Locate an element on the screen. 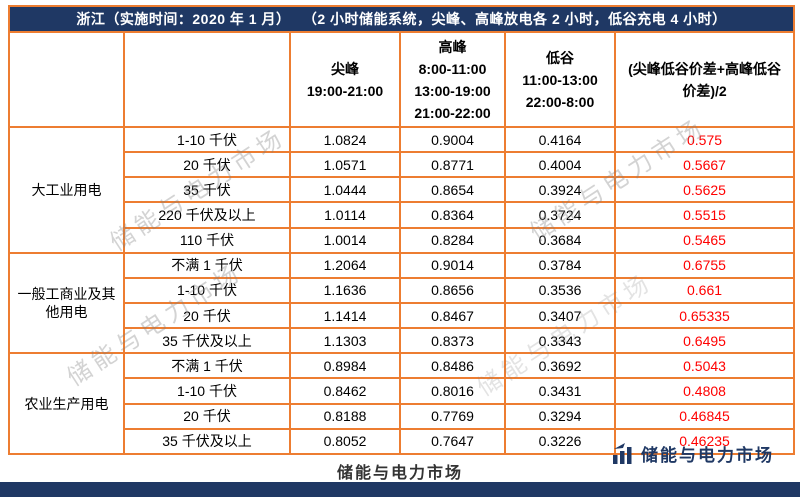 The width and height of the screenshot is (800, 497). header-peak-title: 尖峰 is located at coordinates (345, 68).